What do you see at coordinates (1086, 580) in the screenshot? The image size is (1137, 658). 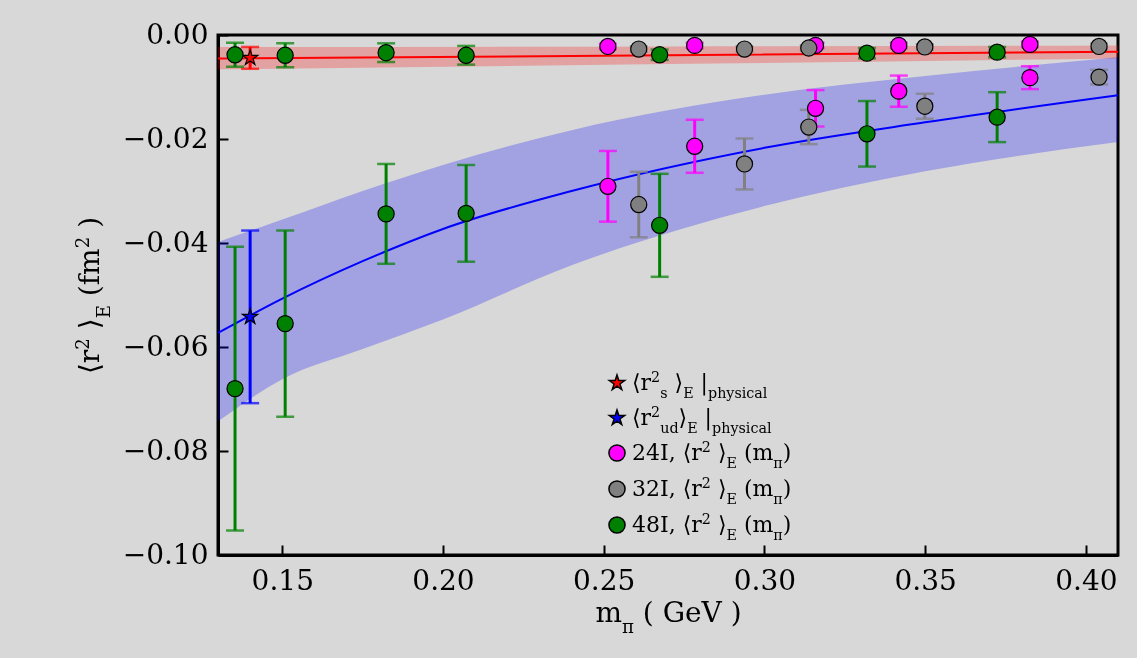 I see `x-tick-label: 0.40` at bounding box center [1086, 580].